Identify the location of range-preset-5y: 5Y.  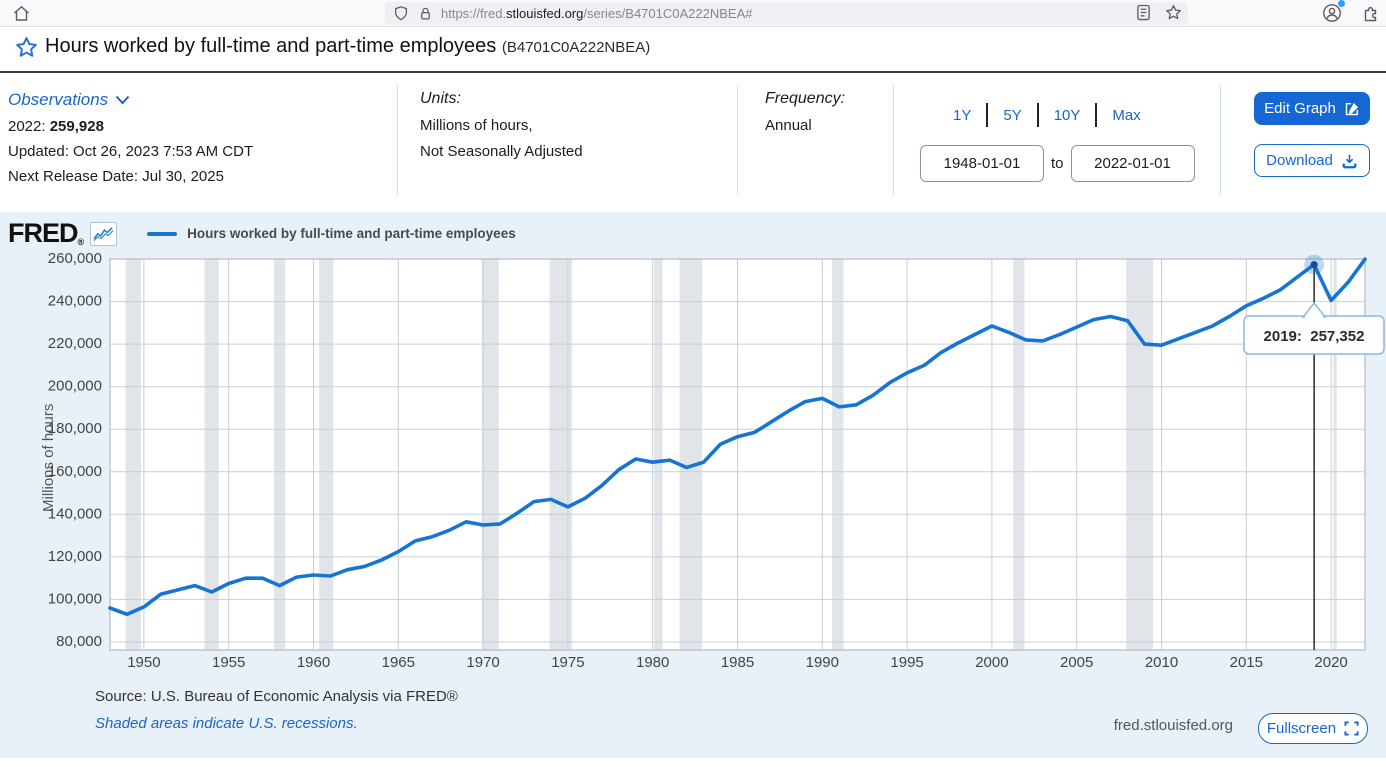
(1012, 115).